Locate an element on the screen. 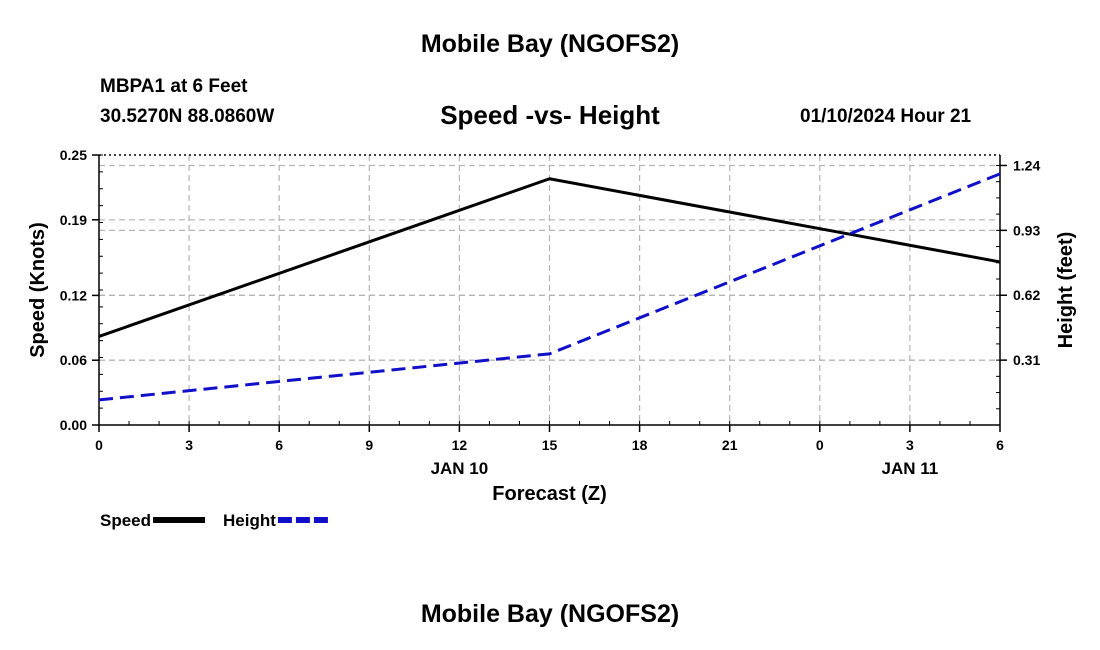 This screenshot has height=650, width=1100. chart-subtitle: Speed -vs- Height is located at coordinates (550, 115).